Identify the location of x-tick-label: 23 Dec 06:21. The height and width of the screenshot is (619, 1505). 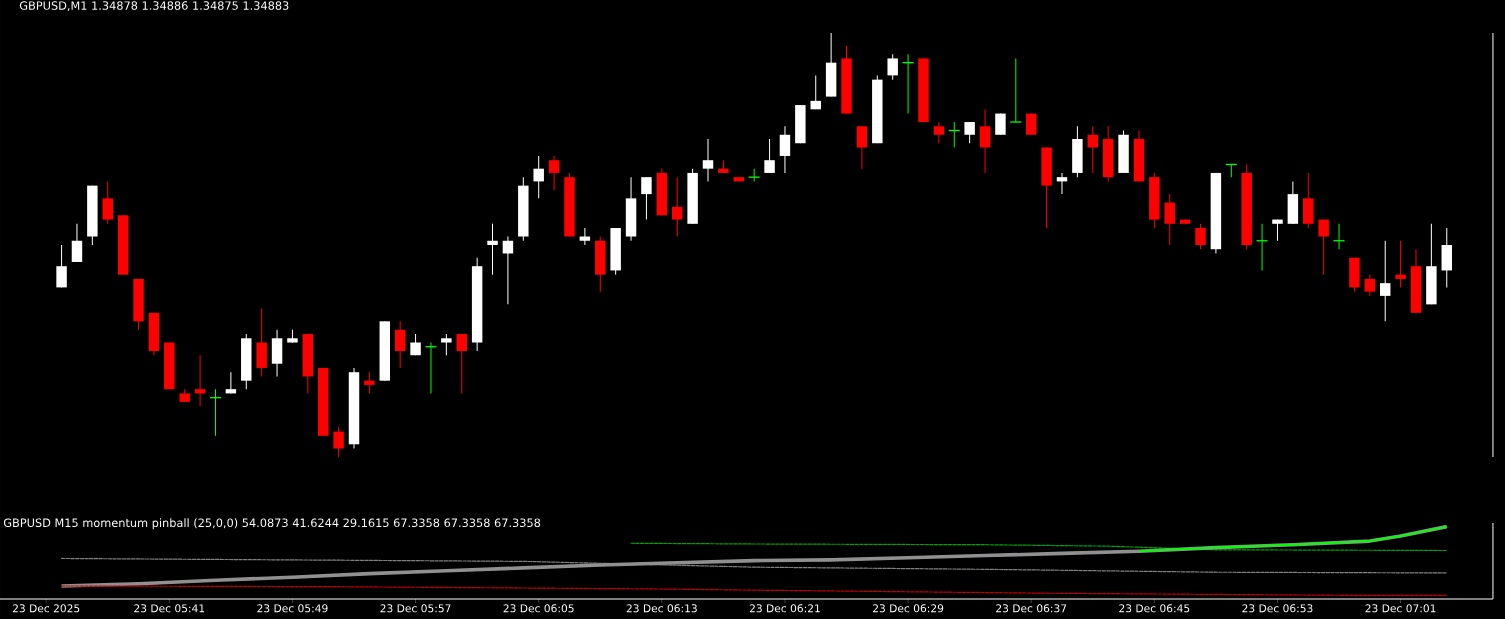
(784, 608).